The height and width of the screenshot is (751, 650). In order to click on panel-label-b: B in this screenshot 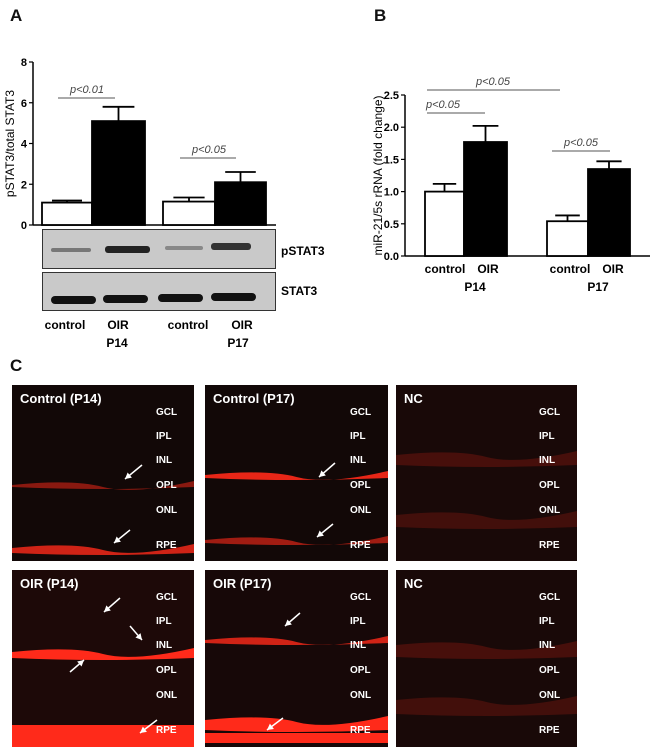, I will do `click(380, 15)`.